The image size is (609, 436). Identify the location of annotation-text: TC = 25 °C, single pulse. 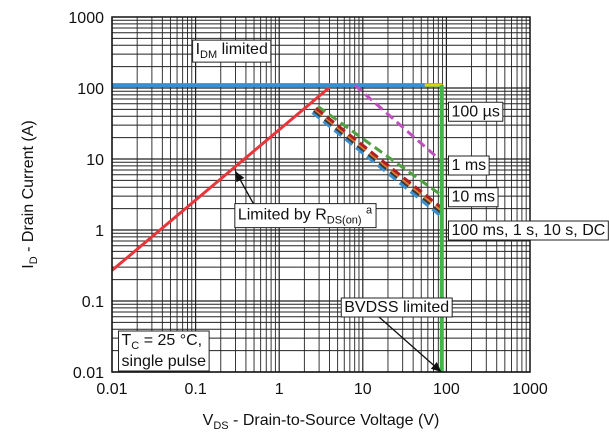
(164, 351).